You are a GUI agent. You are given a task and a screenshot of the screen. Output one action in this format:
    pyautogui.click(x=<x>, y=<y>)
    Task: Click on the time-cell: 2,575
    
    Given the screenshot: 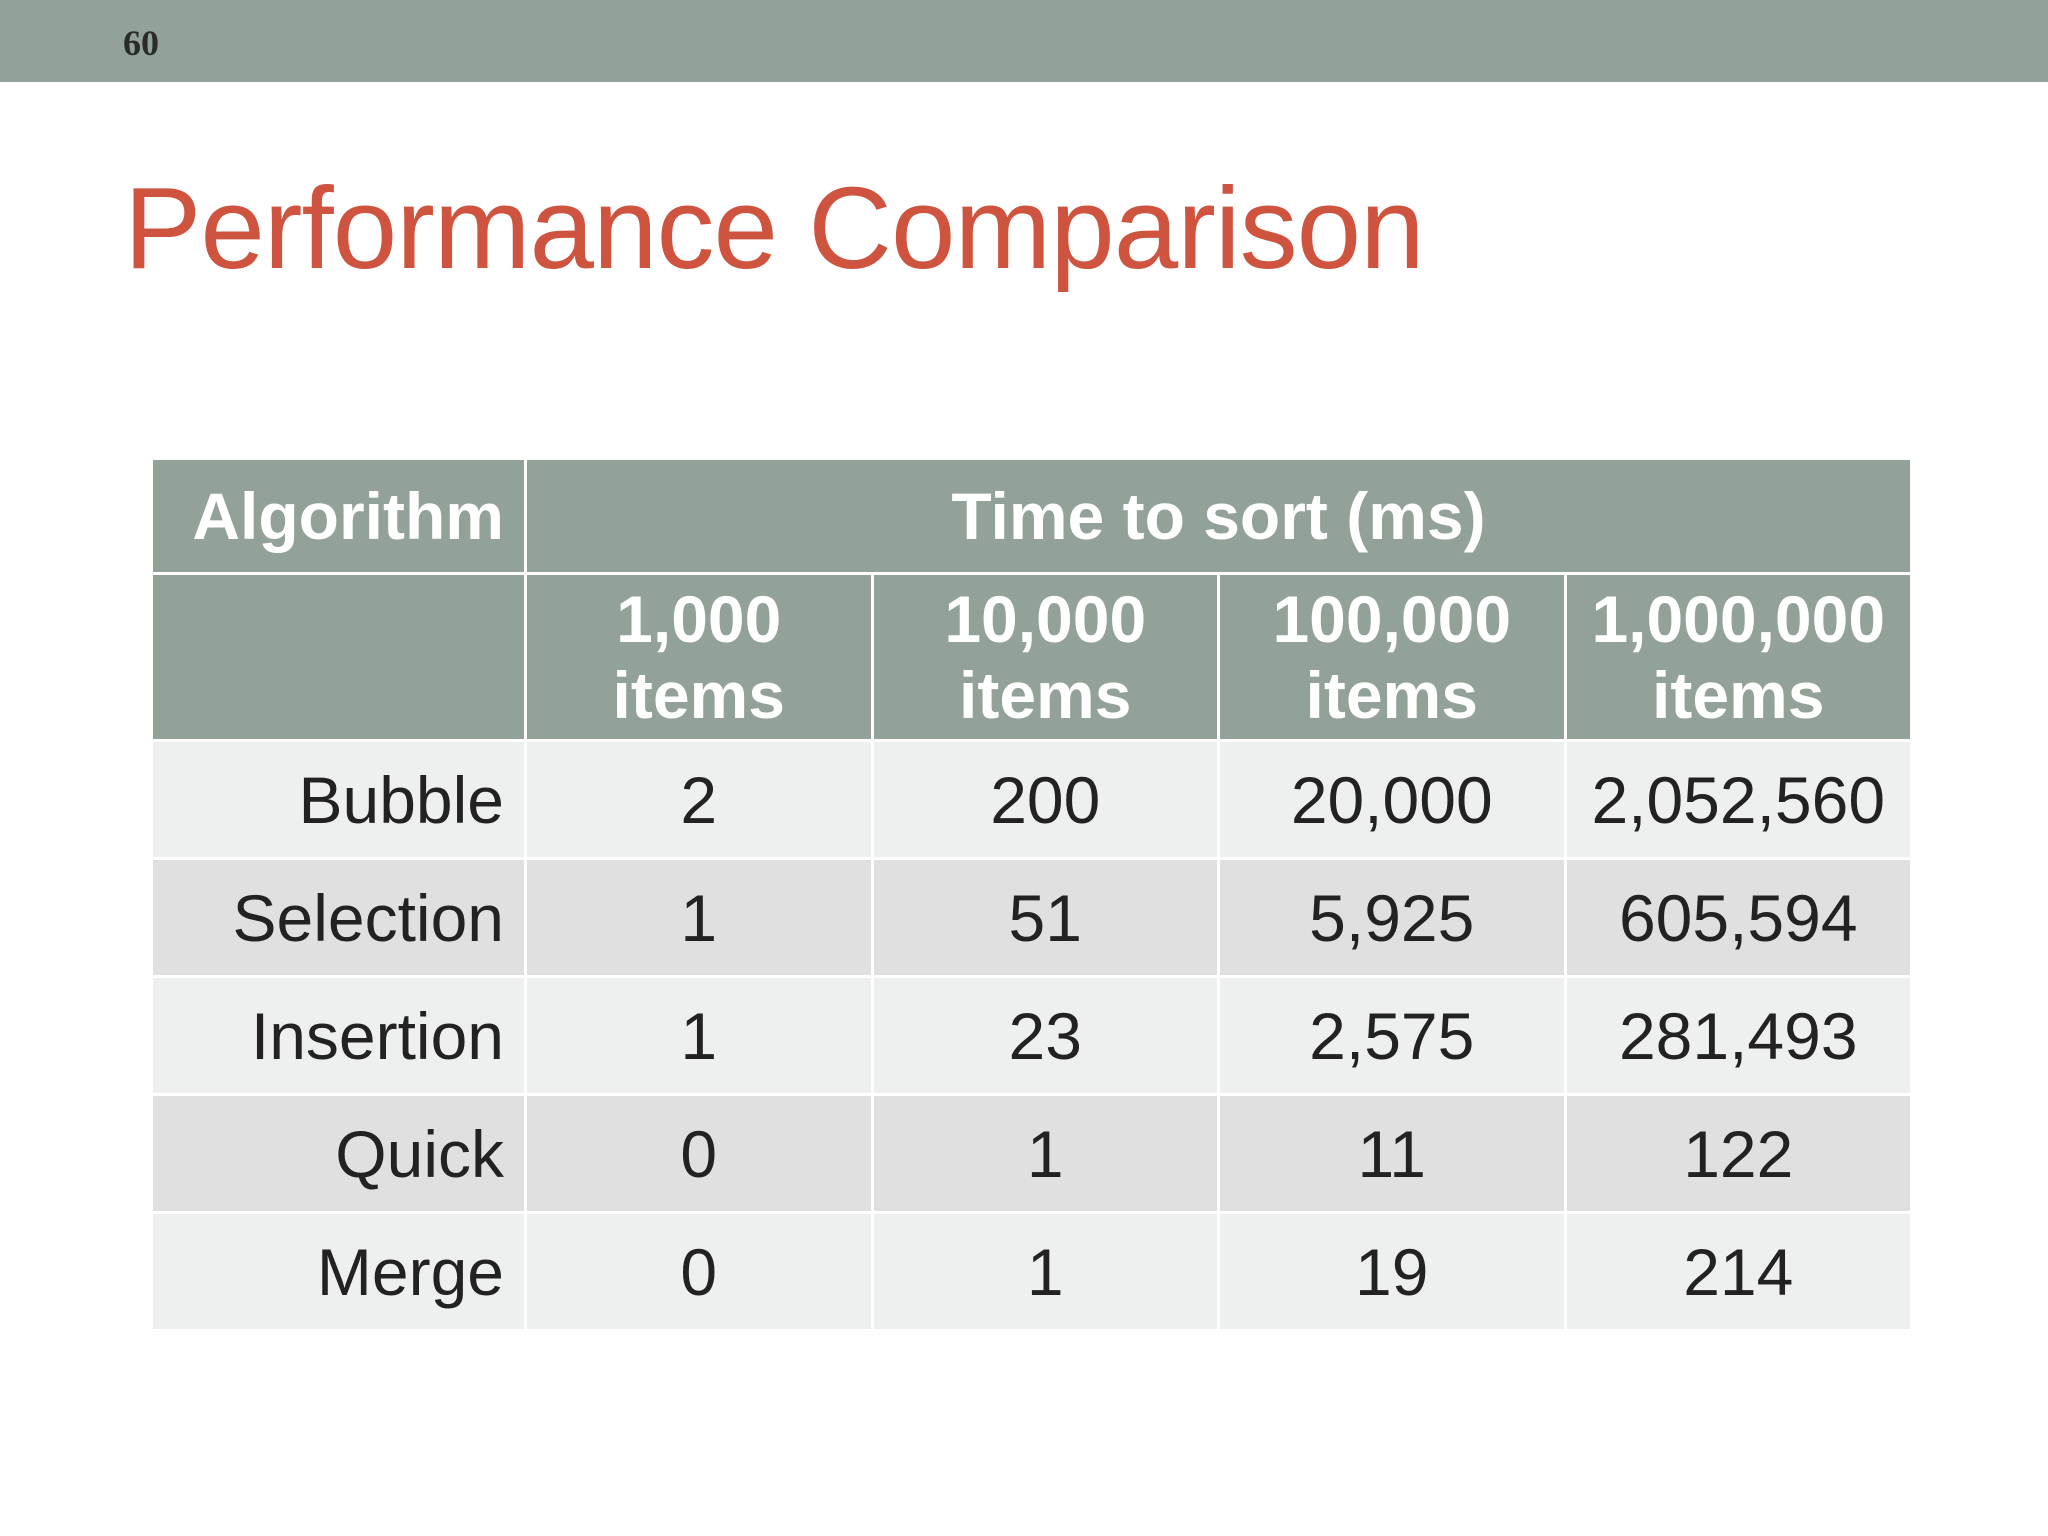 What is the action you would take?
    pyautogui.click(x=1392, y=1035)
    